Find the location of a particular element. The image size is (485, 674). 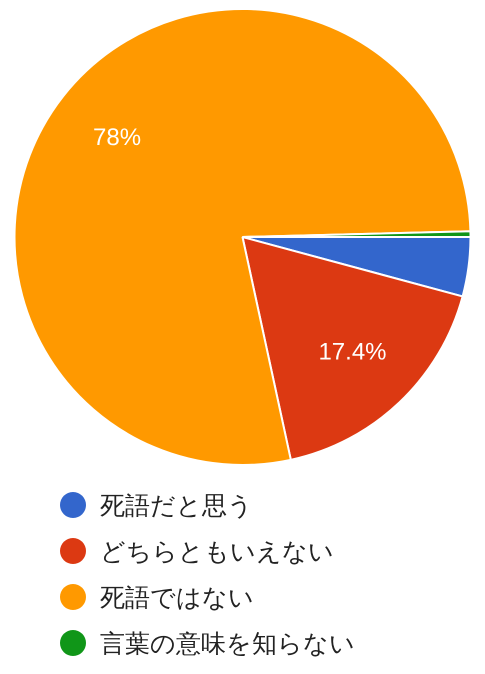

legend-label: 死語だと思う is located at coordinates (176, 506).